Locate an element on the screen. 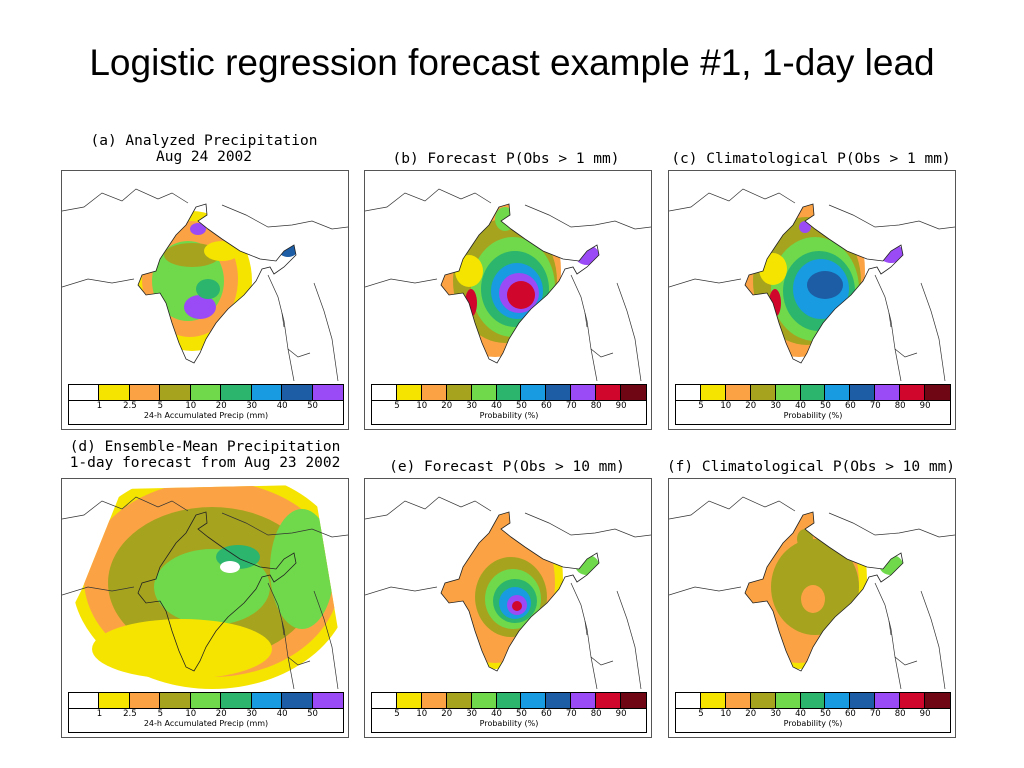 The height and width of the screenshot is (768, 1024). panel-e: 5 10 20 30 40 50 60 70 80 90 Probability (%) is located at coordinates (508, 608).